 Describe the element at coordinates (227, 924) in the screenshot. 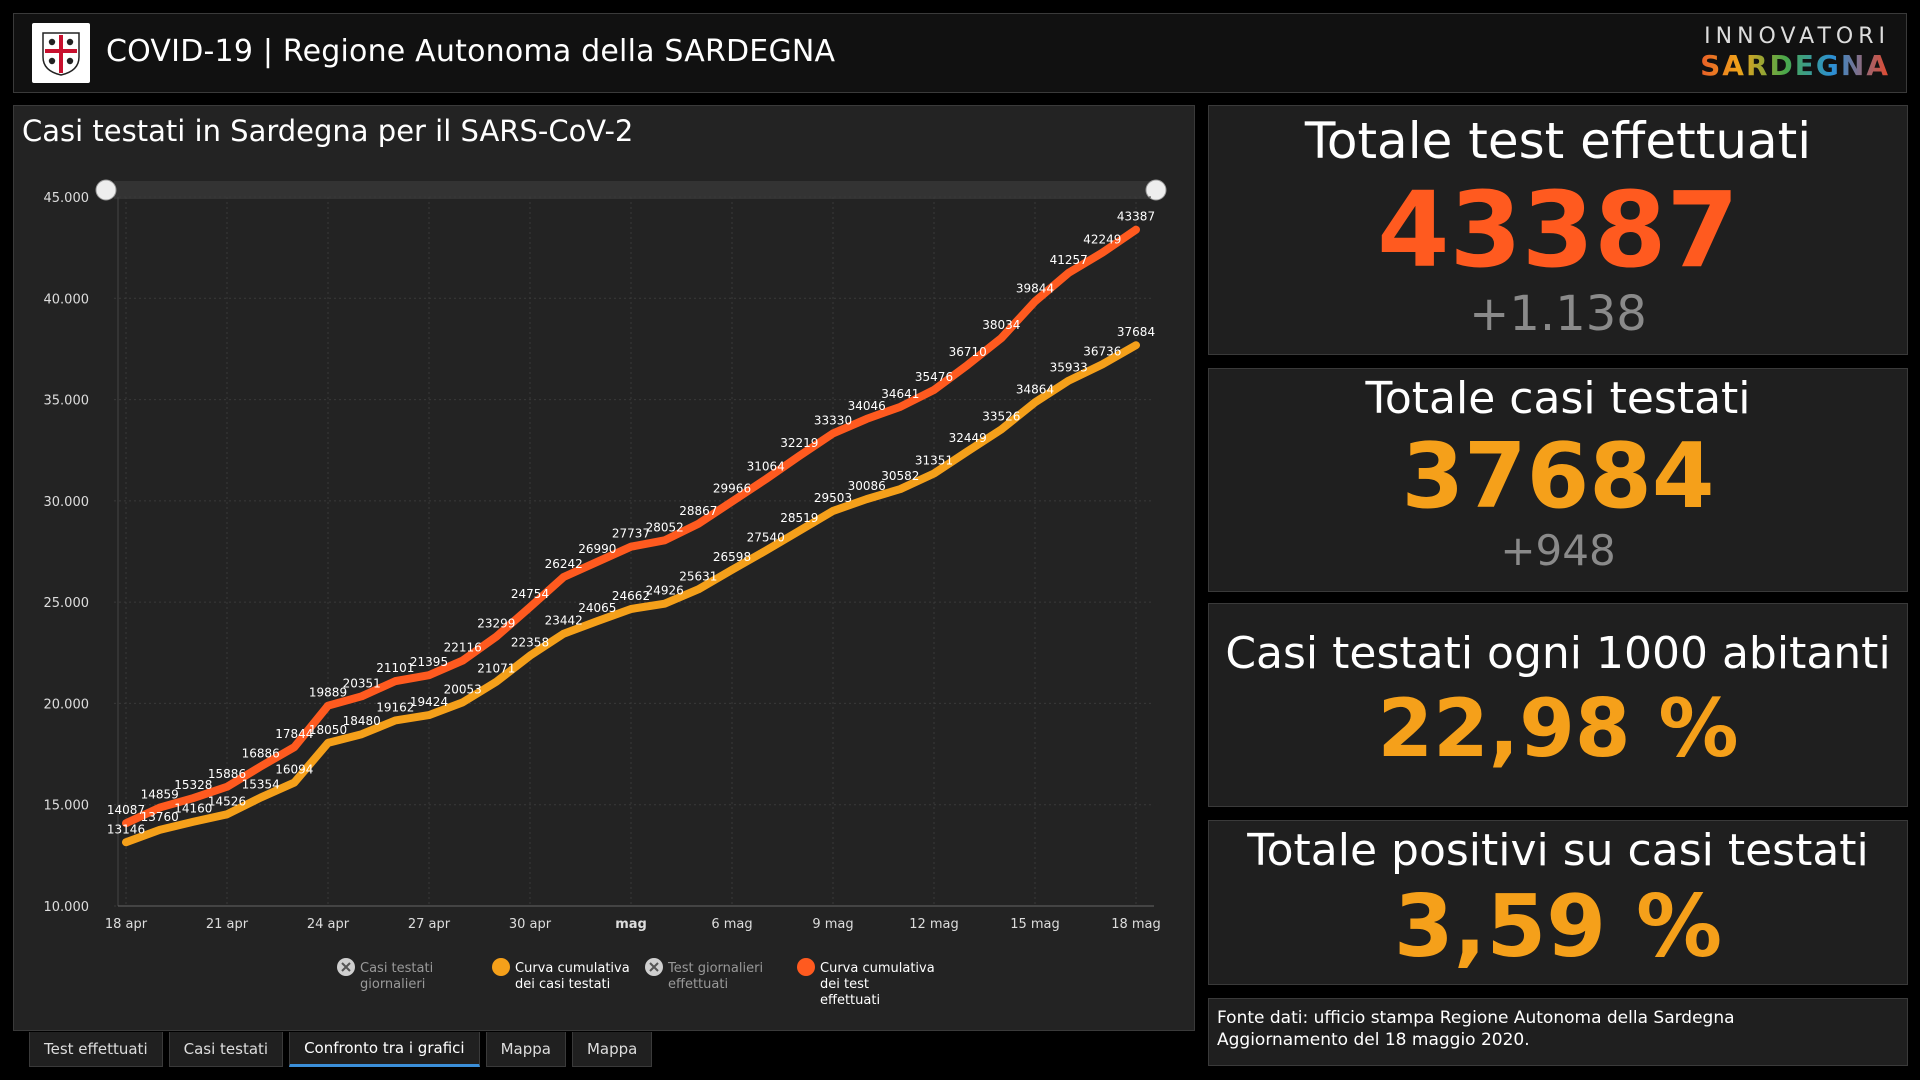

I see `x-tick-label: 21 apr` at that location.